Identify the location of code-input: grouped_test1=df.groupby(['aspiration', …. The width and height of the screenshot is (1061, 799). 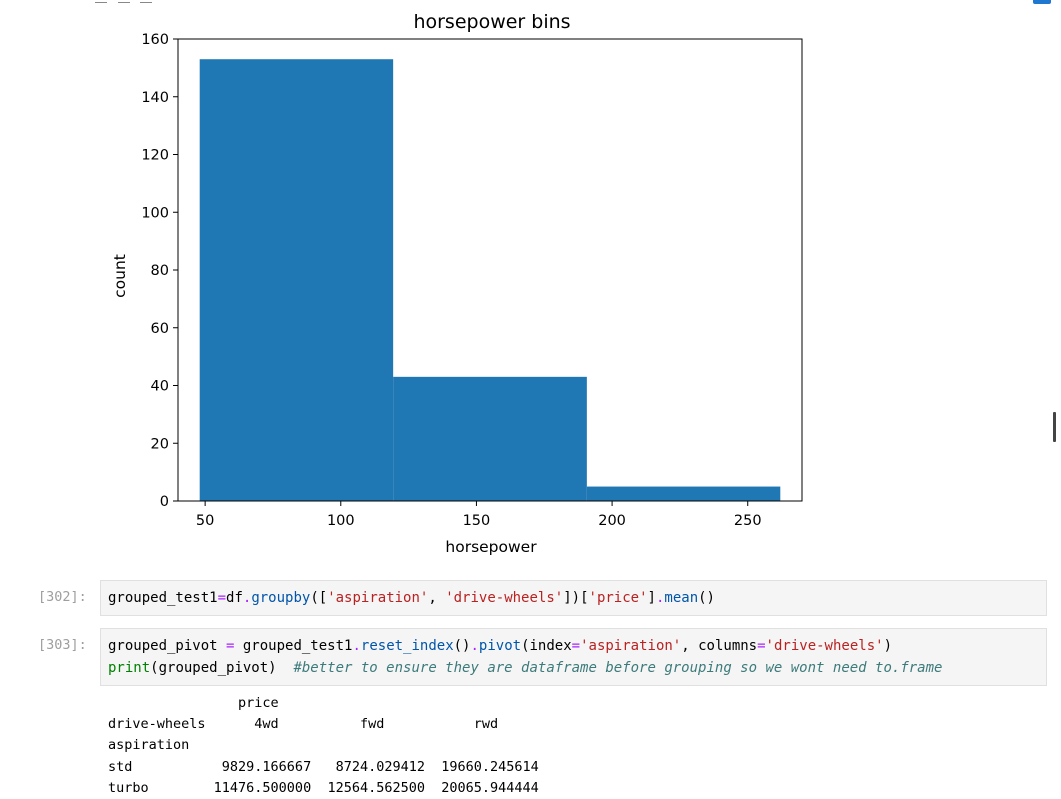
(573, 598).